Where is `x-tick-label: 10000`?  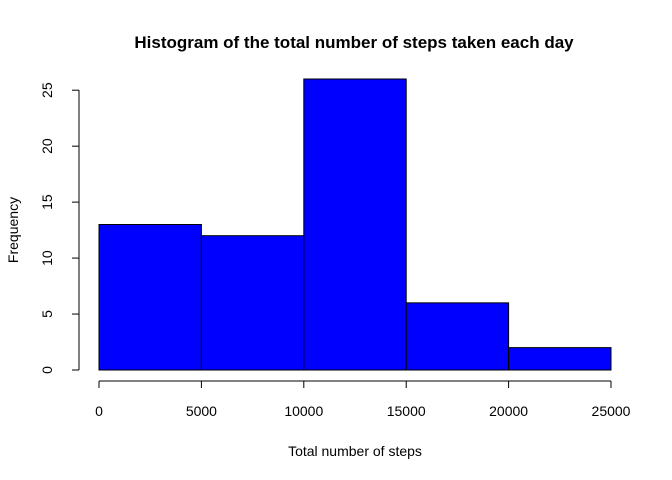
x-tick-label: 10000 is located at coordinates (303, 411).